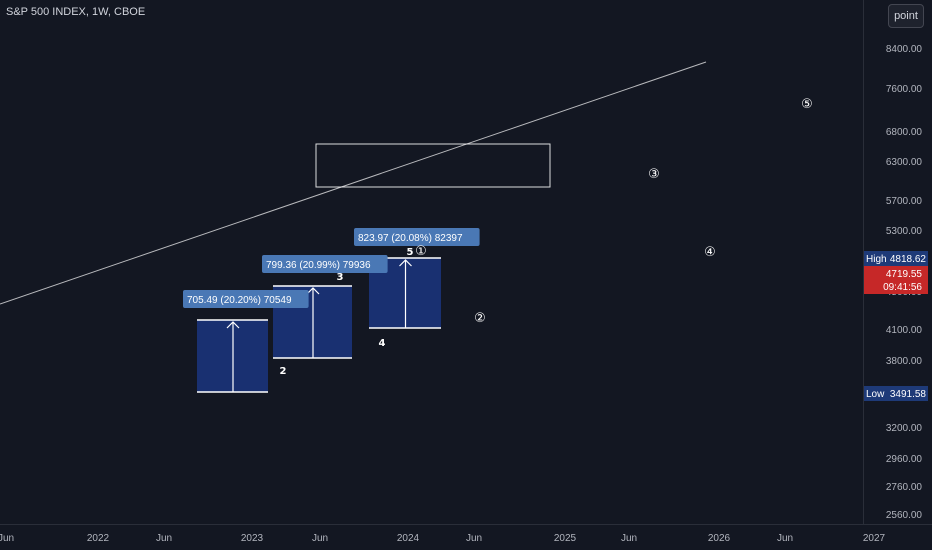 This screenshot has height=550, width=932. Describe the element at coordinates (239, 300) in the screenshot. I see `measure-label: 705.49 (20.20%) 70549` at that location.